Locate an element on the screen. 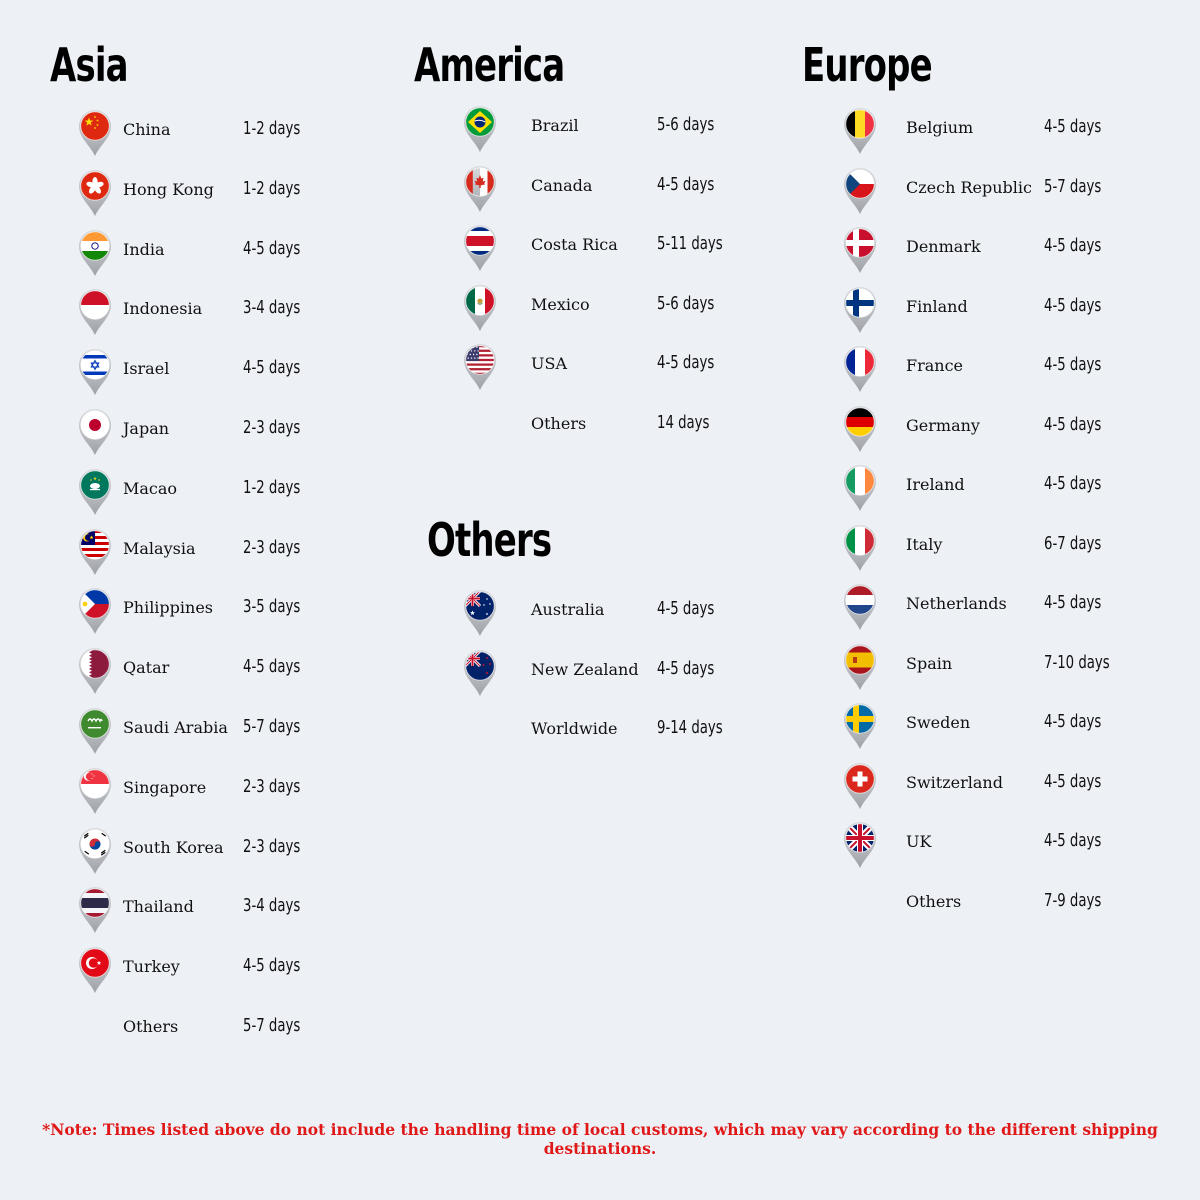 The width and height of the screenshot is (1200, 1200). delivery-time: 14 days is located at coordinates (683, 422).